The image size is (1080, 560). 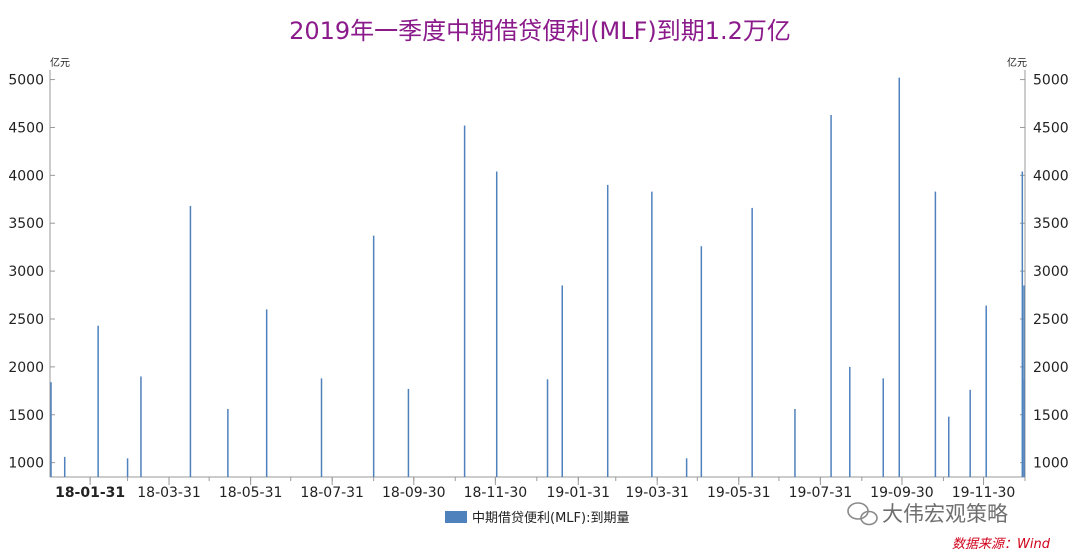 I want to click on y-tick-label-right: 3500, so click(x=1051, y=224).